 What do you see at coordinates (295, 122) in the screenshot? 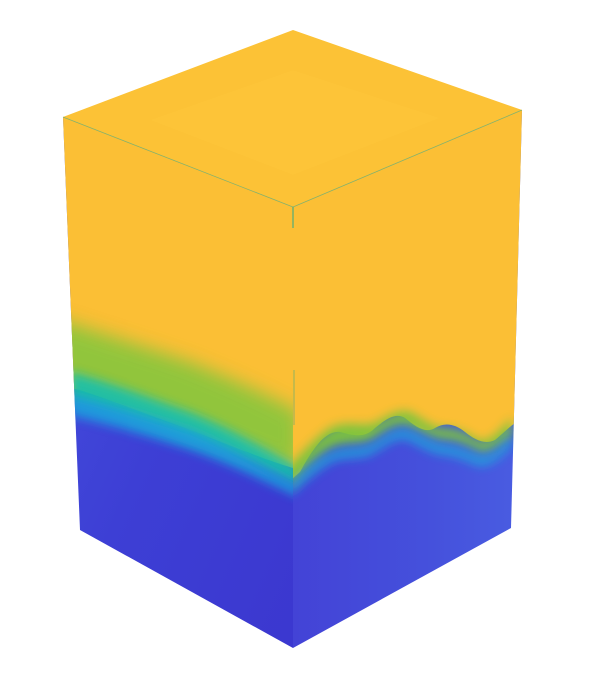
I see `top-face-shade` at bounding box center [295, 122].